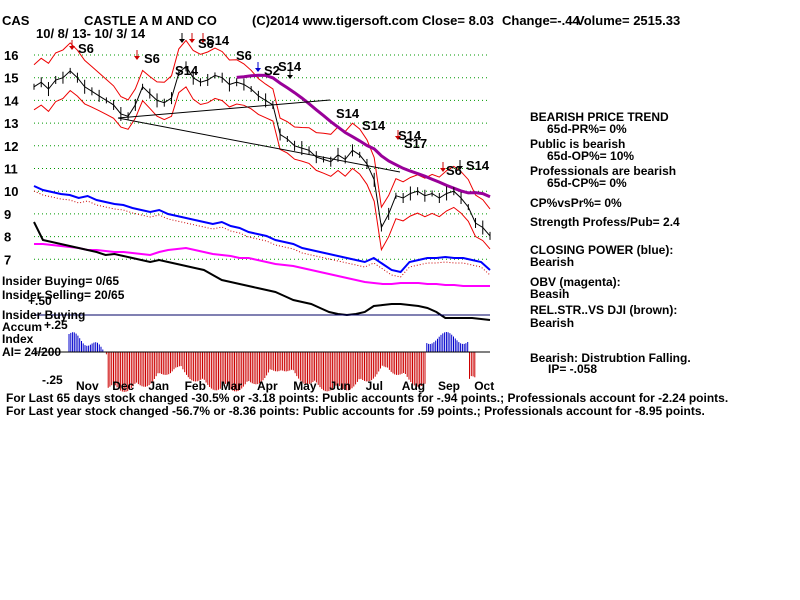  I want to click on moving-average-line, so click(363, 136).